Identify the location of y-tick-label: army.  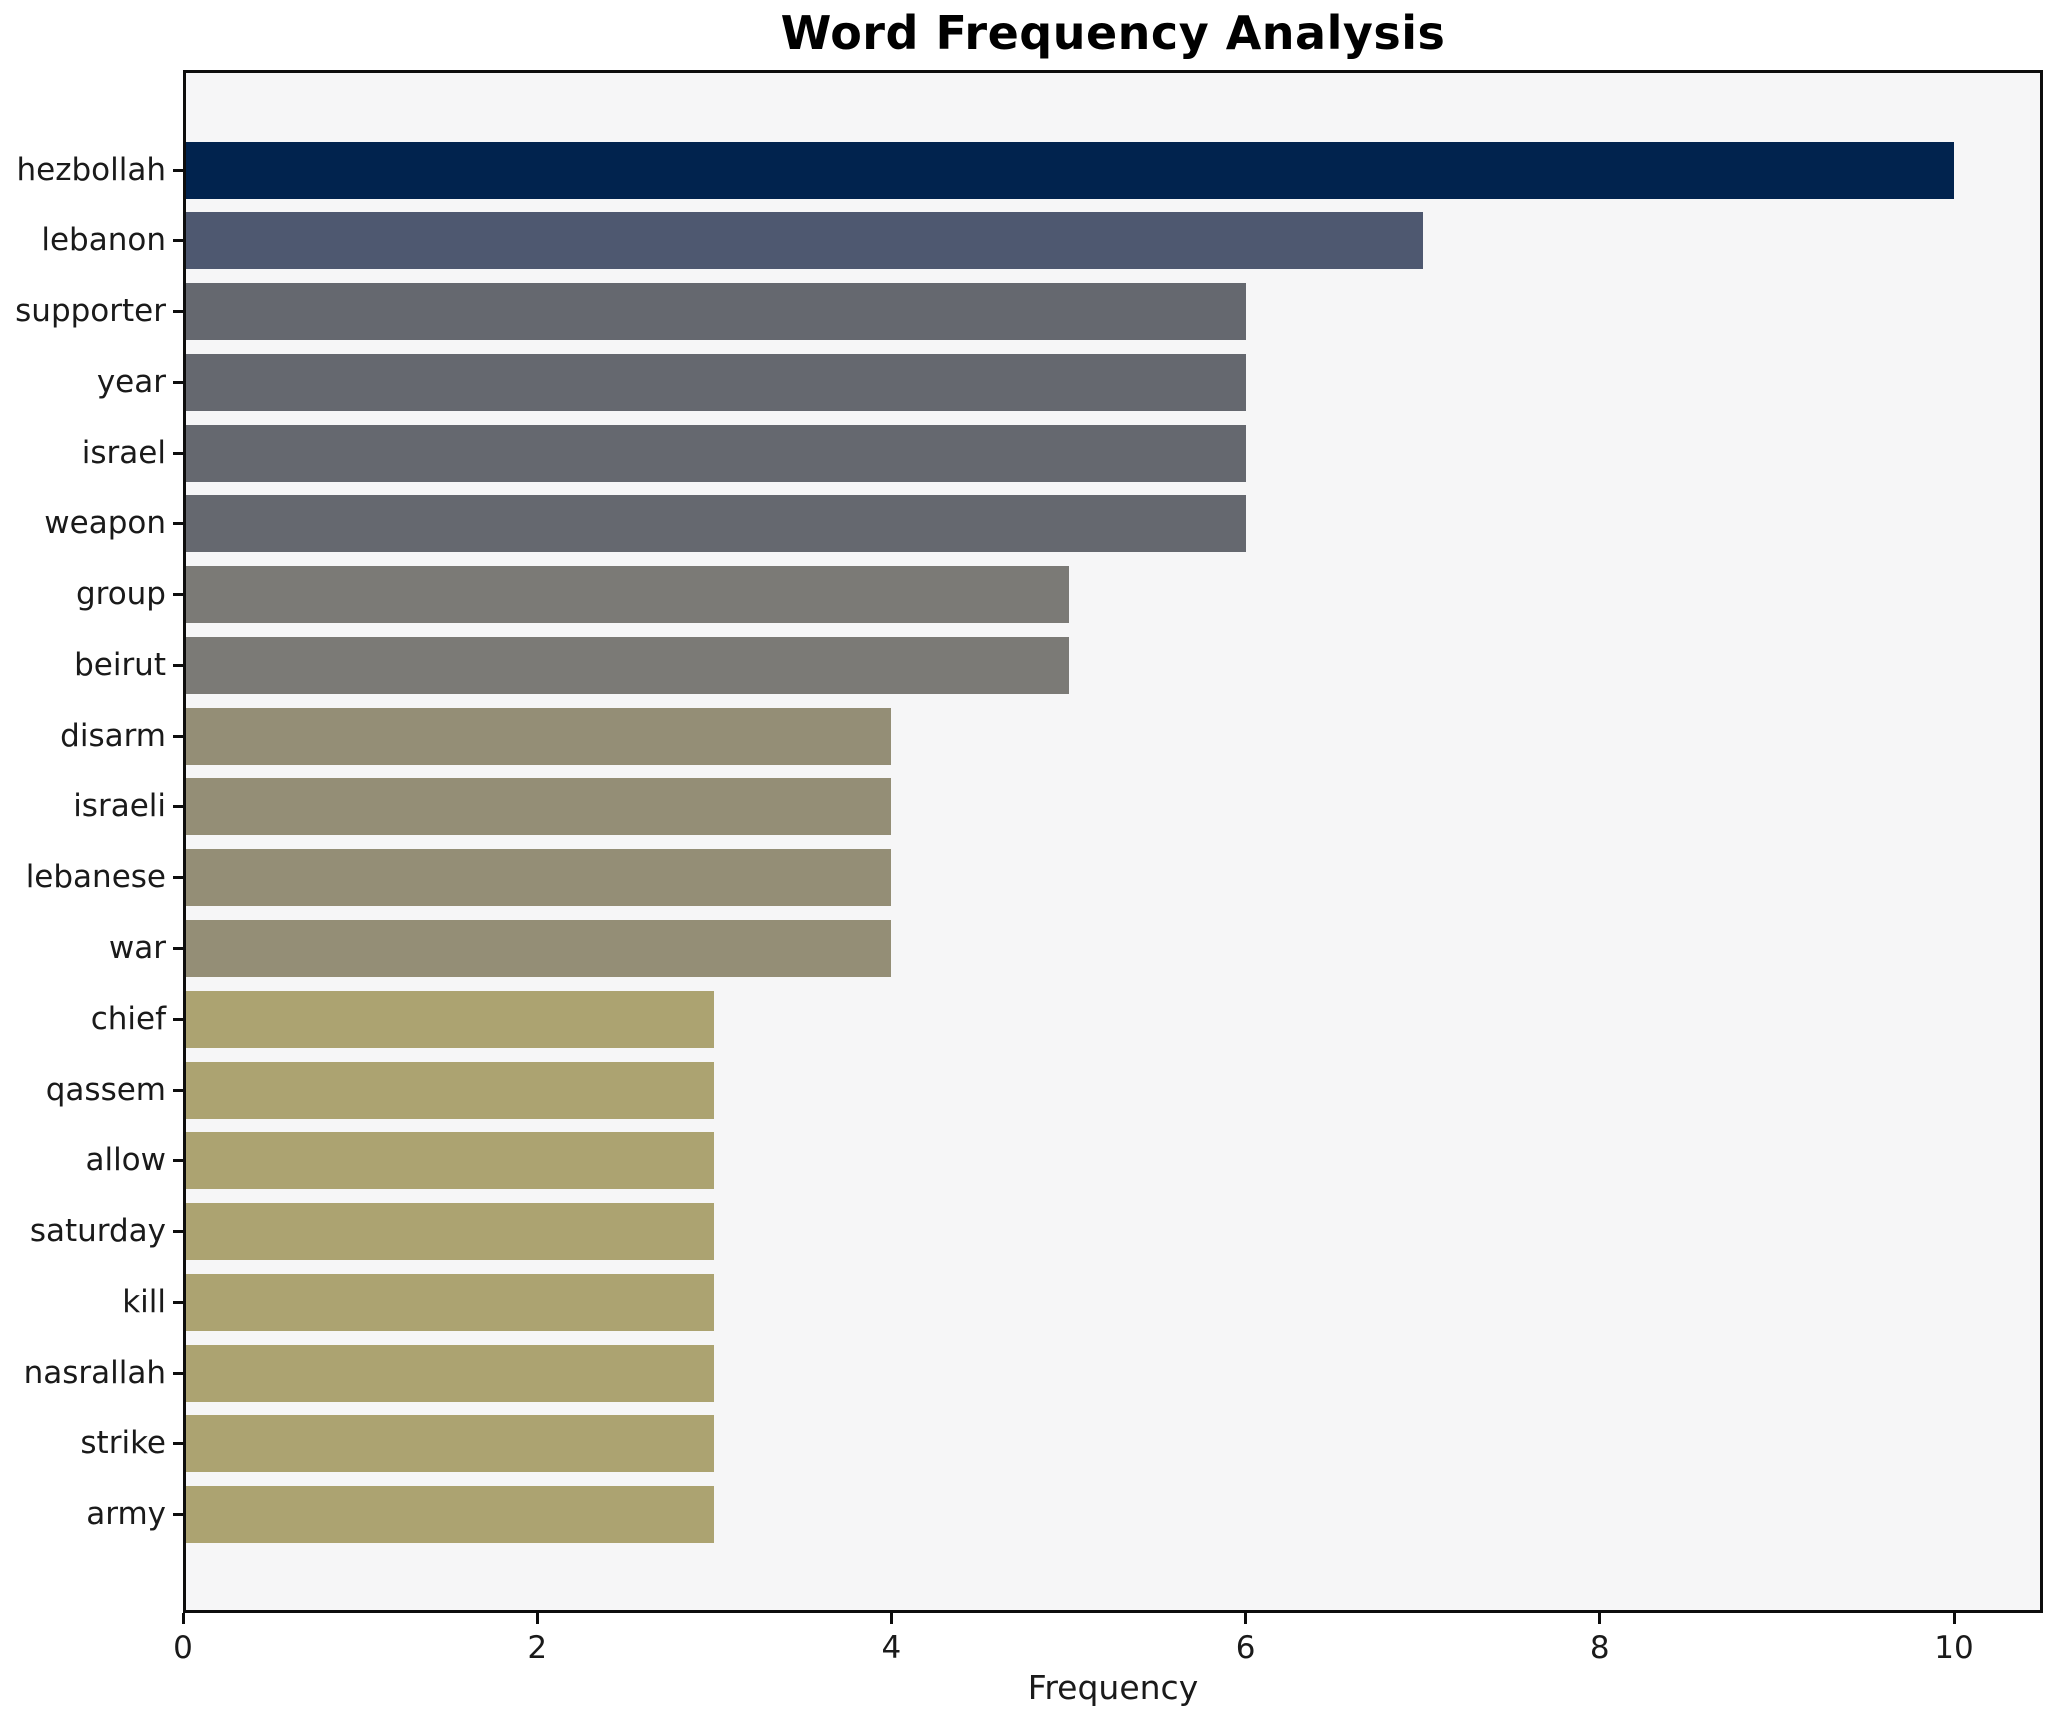
(126, 1514).